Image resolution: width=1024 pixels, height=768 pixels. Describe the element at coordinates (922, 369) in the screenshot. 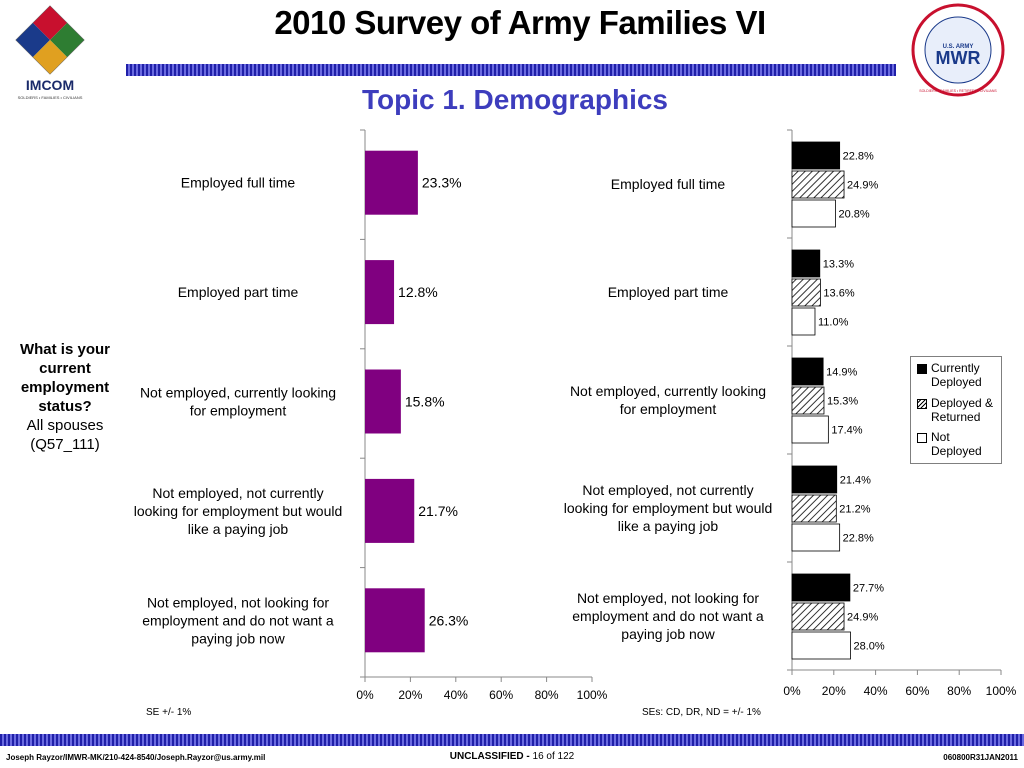

I see `legend-swatch-currently-deployed` at that location.